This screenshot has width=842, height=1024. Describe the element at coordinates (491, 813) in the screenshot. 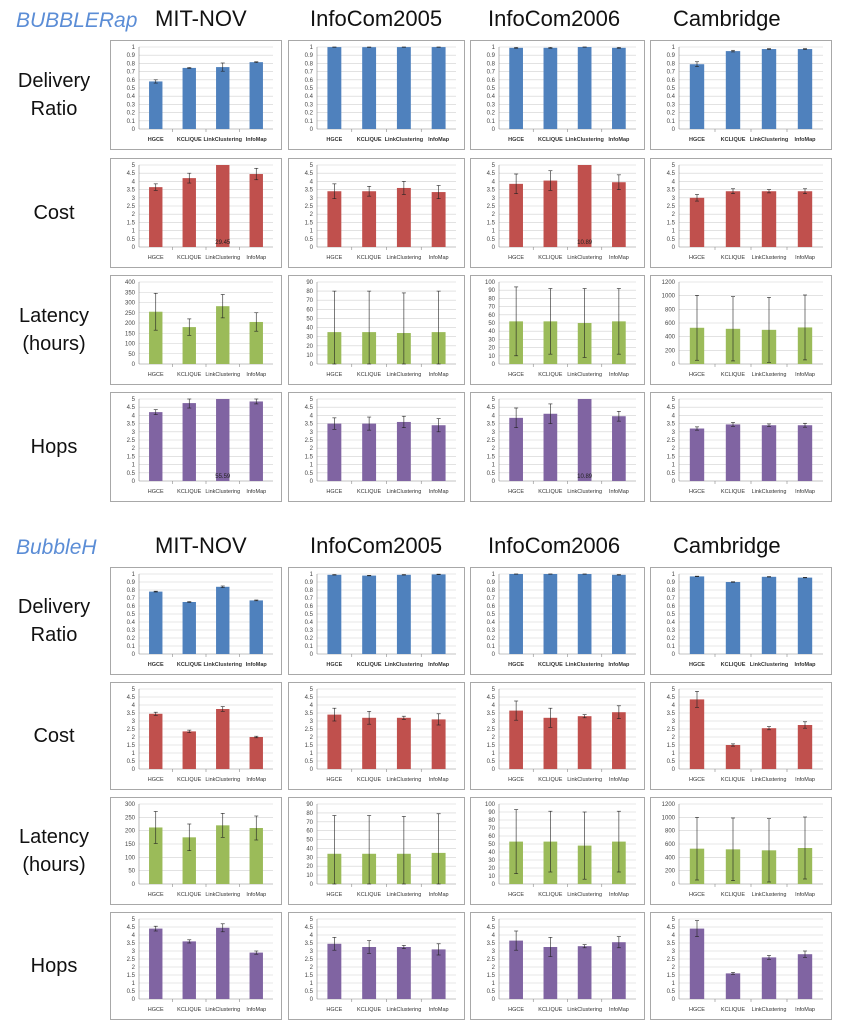

I see `y-tick-label: 90` at that location.